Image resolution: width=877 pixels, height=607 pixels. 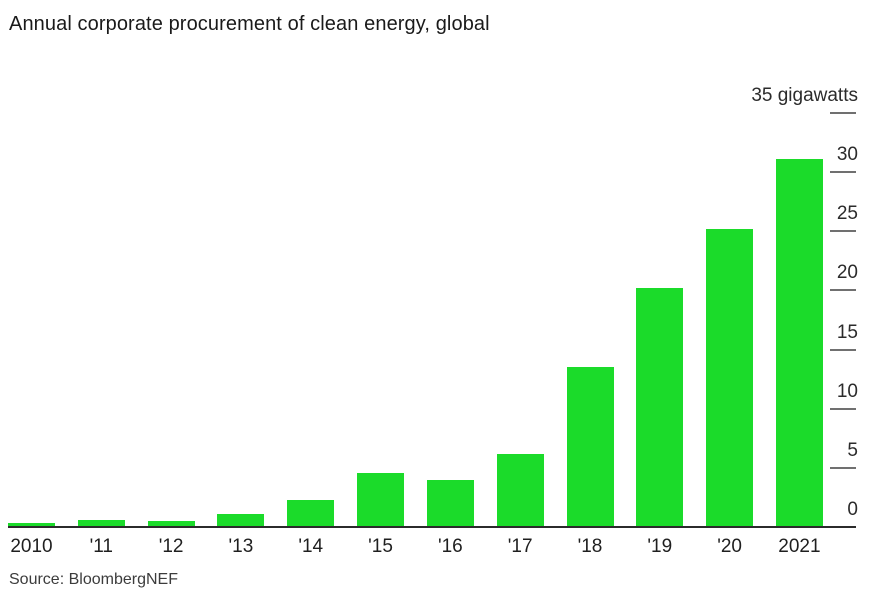 What do you see at coordinates (799, 343) in the screenshot?
I see `bar-2021` at bounding box center [799, 343].